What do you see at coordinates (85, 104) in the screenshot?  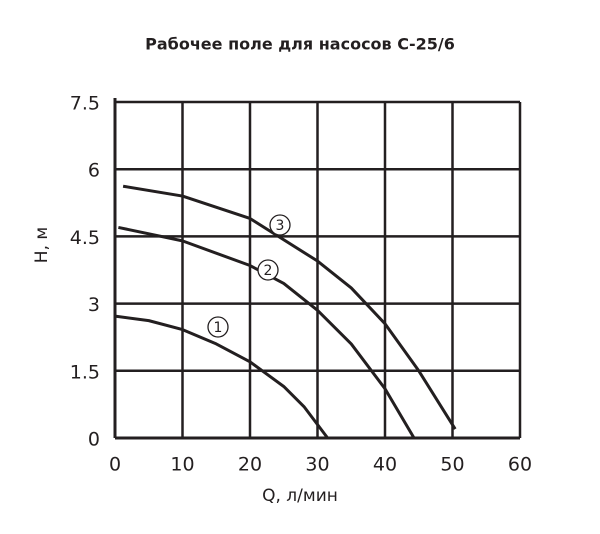 I see `y-tick-label: 7.5` at bounding box center [85, 104].